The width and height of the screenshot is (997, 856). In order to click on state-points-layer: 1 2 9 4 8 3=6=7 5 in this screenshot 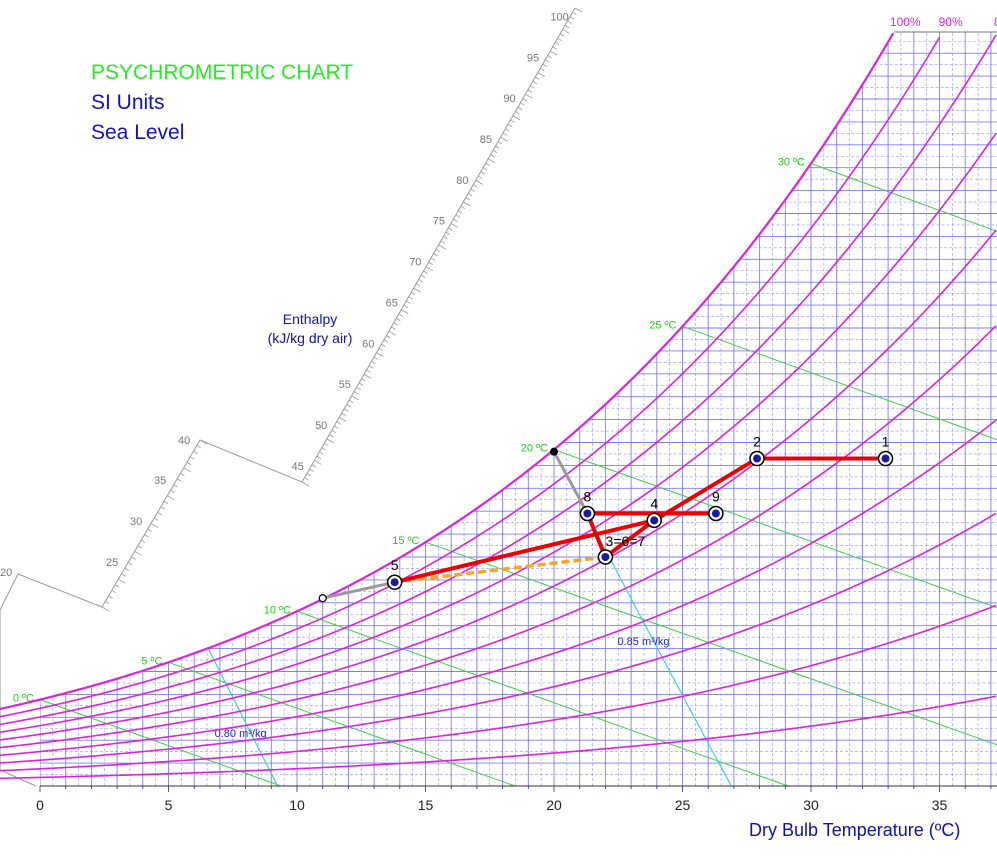, I will do `click(640, 512)`.